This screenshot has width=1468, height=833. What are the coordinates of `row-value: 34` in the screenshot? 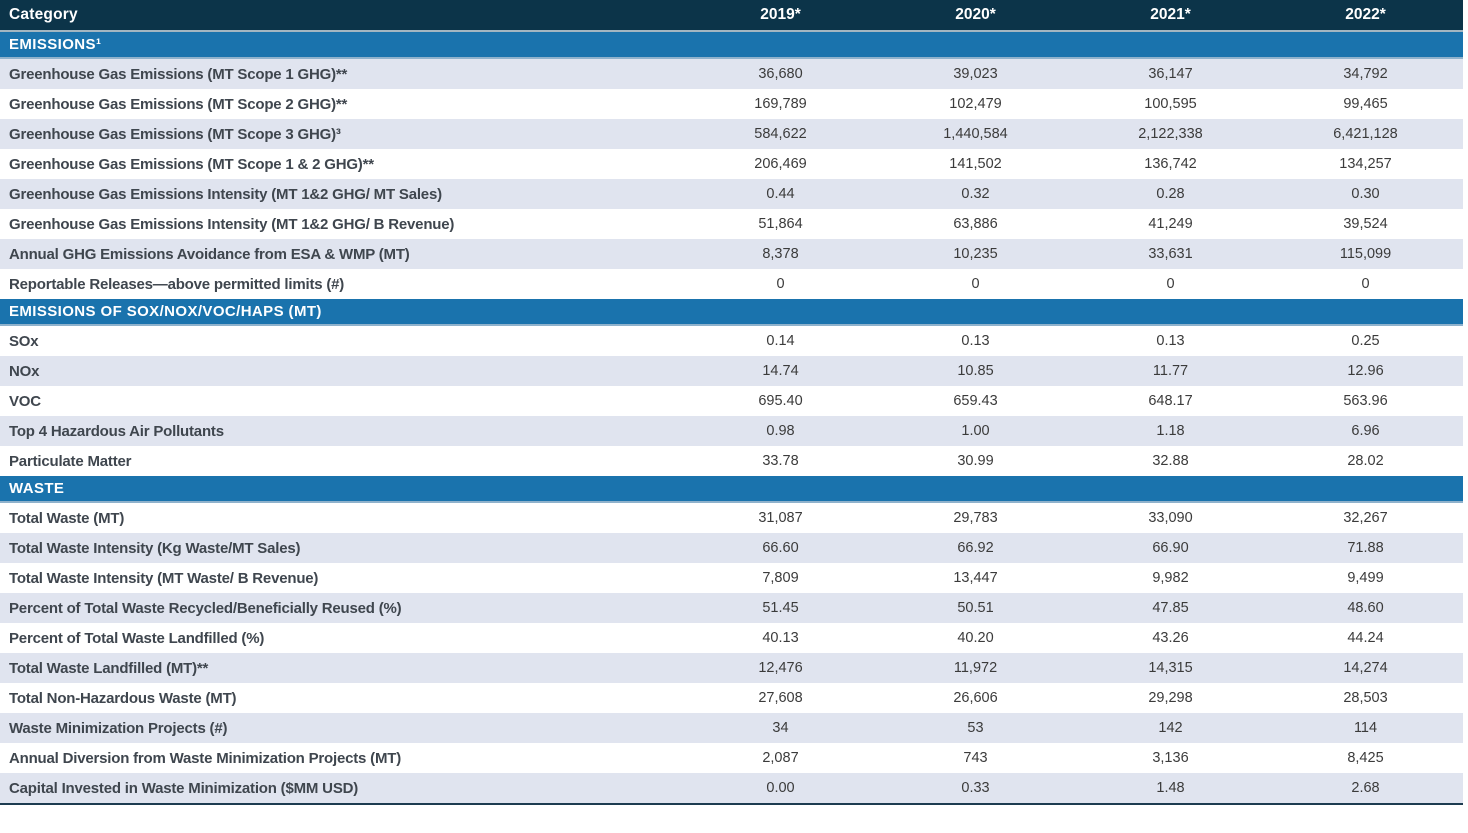 It's located at (780, 728).